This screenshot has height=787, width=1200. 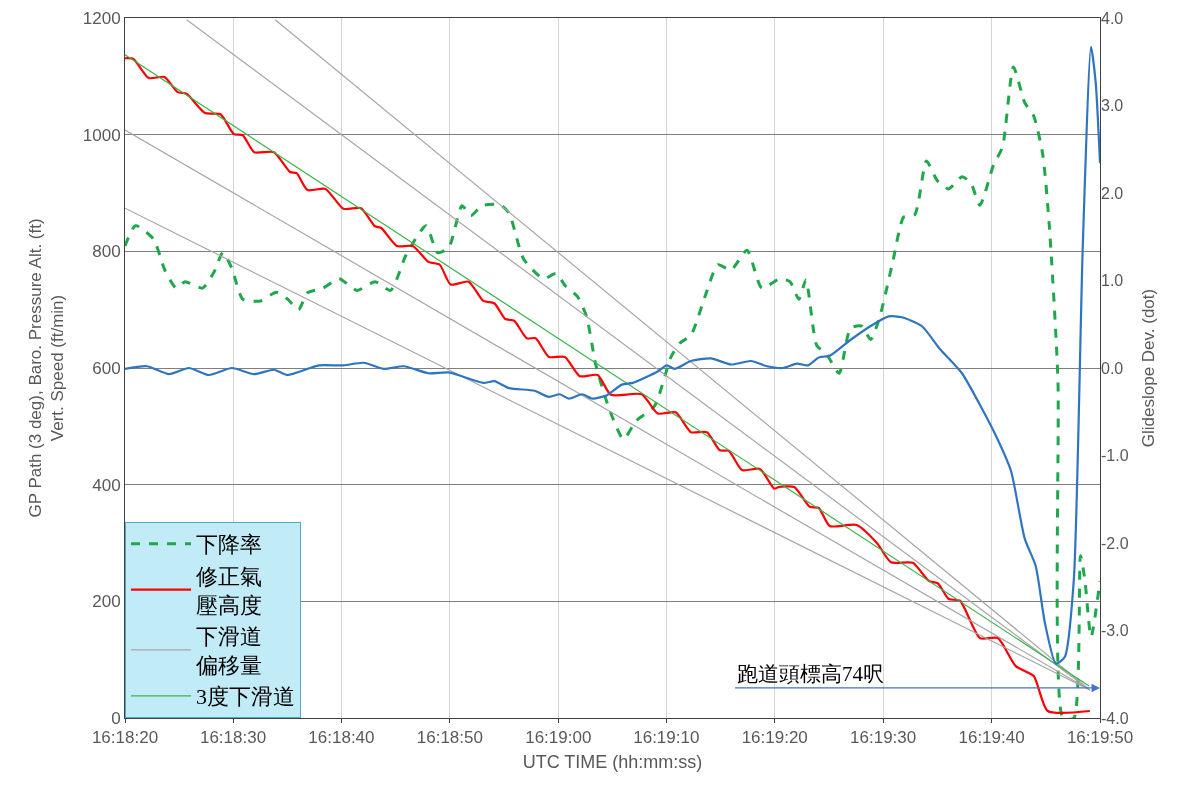 What do you see at coordinates (229, 651) in the screenshot?
I see `legend-label: 下滑道偏移量` at bounding box center [229, 651].